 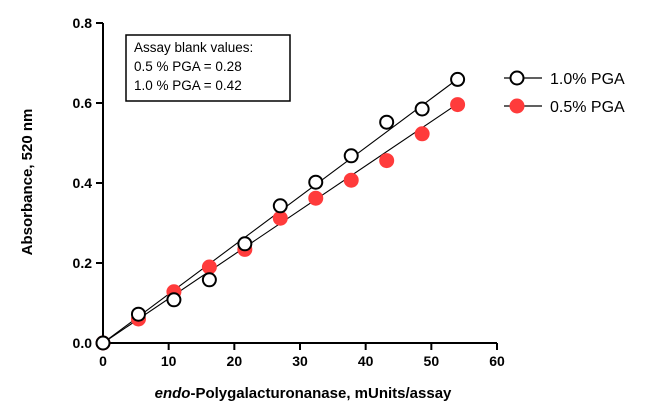 I want to click on x-tick-label: 0, so click(x=103, y=361).